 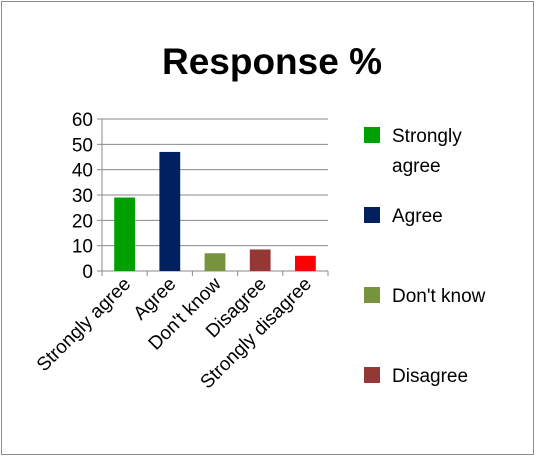 I want to click on y-tick-label: 40, so click(x=82, y=171).